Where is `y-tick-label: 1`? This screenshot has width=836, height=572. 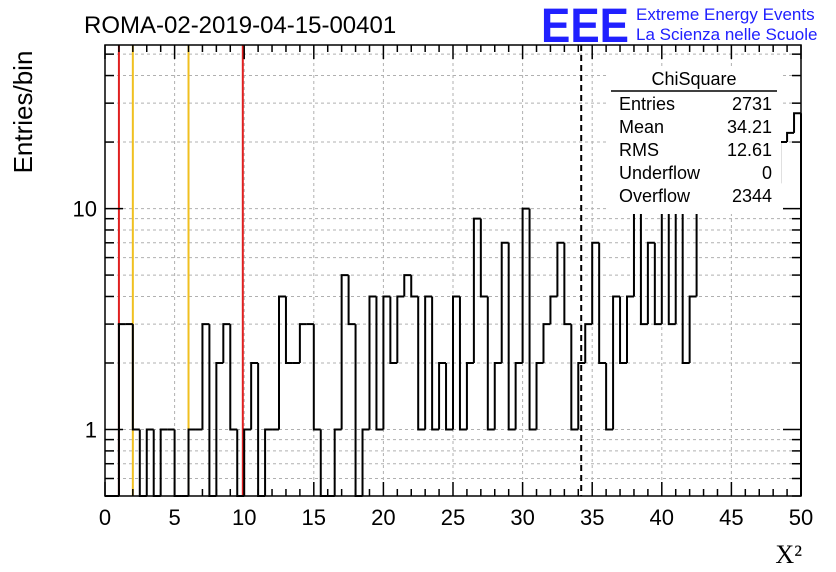 y-tick-label: 1 is located at coordinates (91, 429).